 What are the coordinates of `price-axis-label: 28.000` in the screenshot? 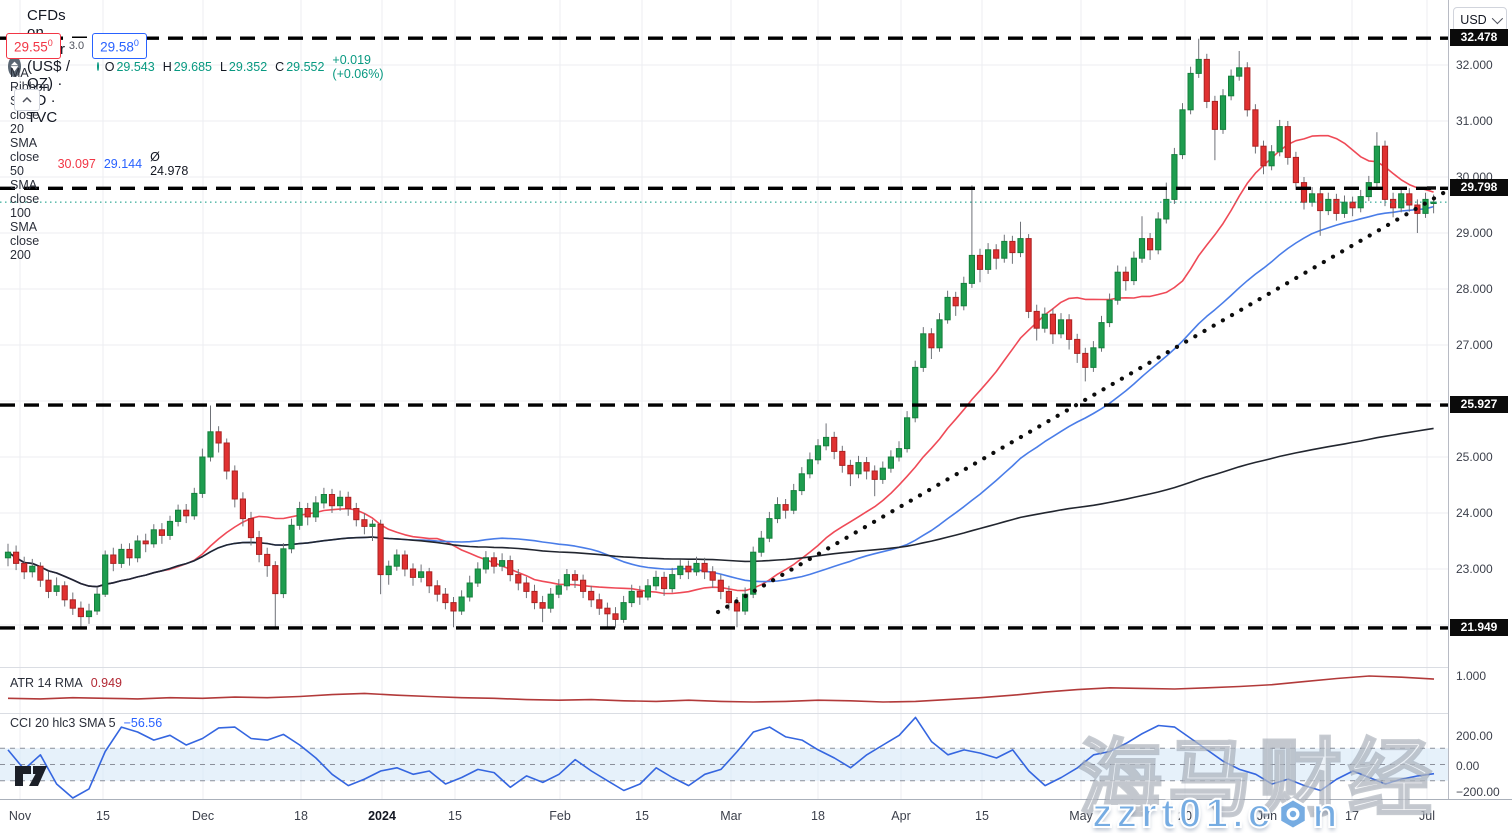 It's located at (1474, 289).